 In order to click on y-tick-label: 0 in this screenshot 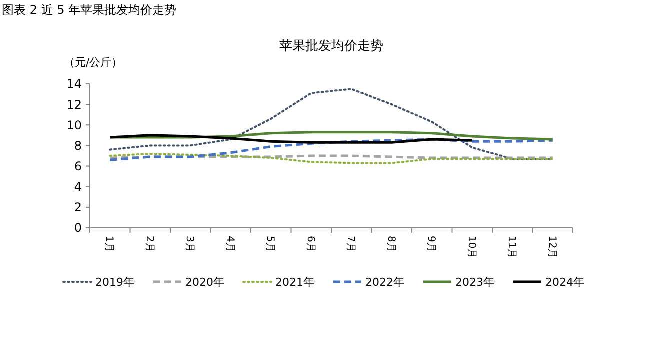, I will do `click(78, 228)`.